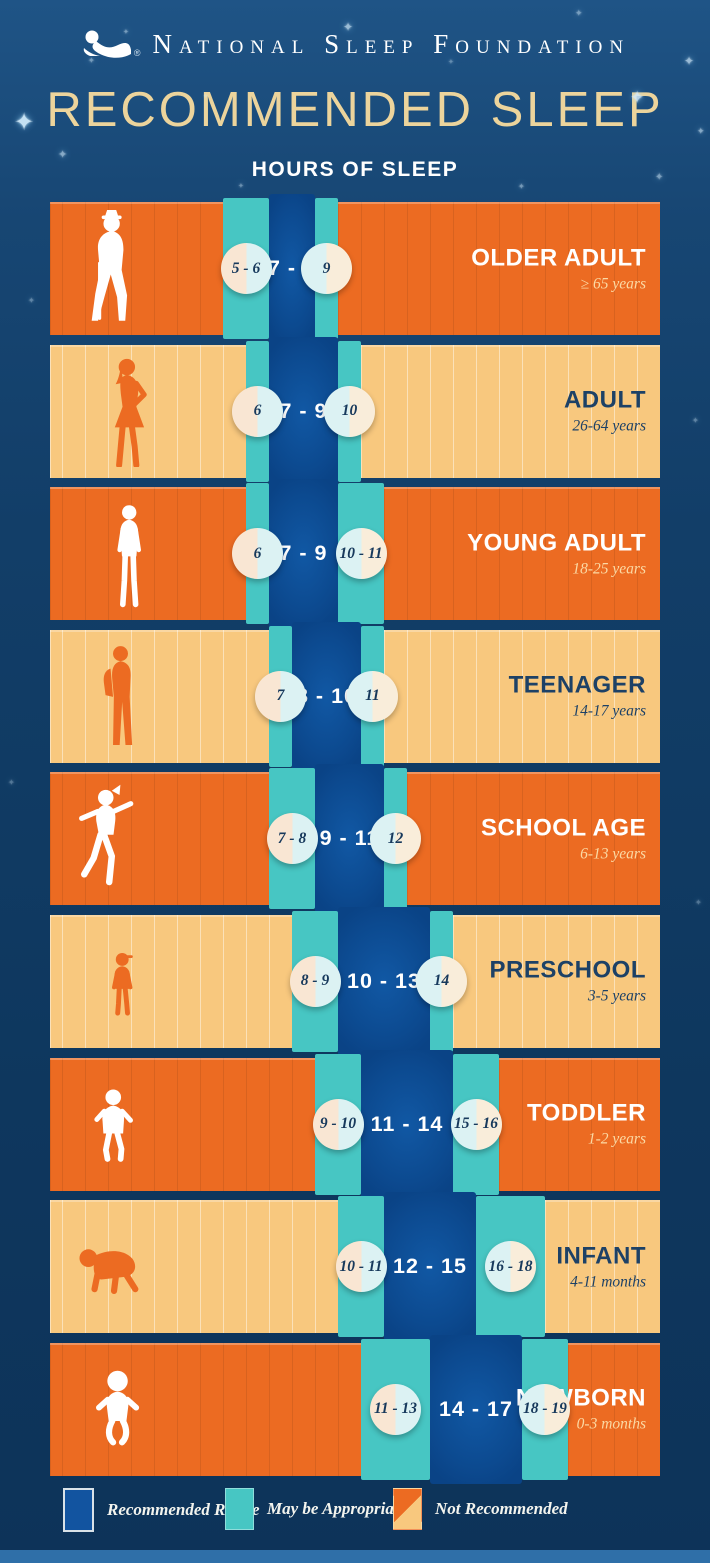  Describe the element at coordinates (616, 996) in the screenshot. I see `age-range-text: 3-5 years` at that location.